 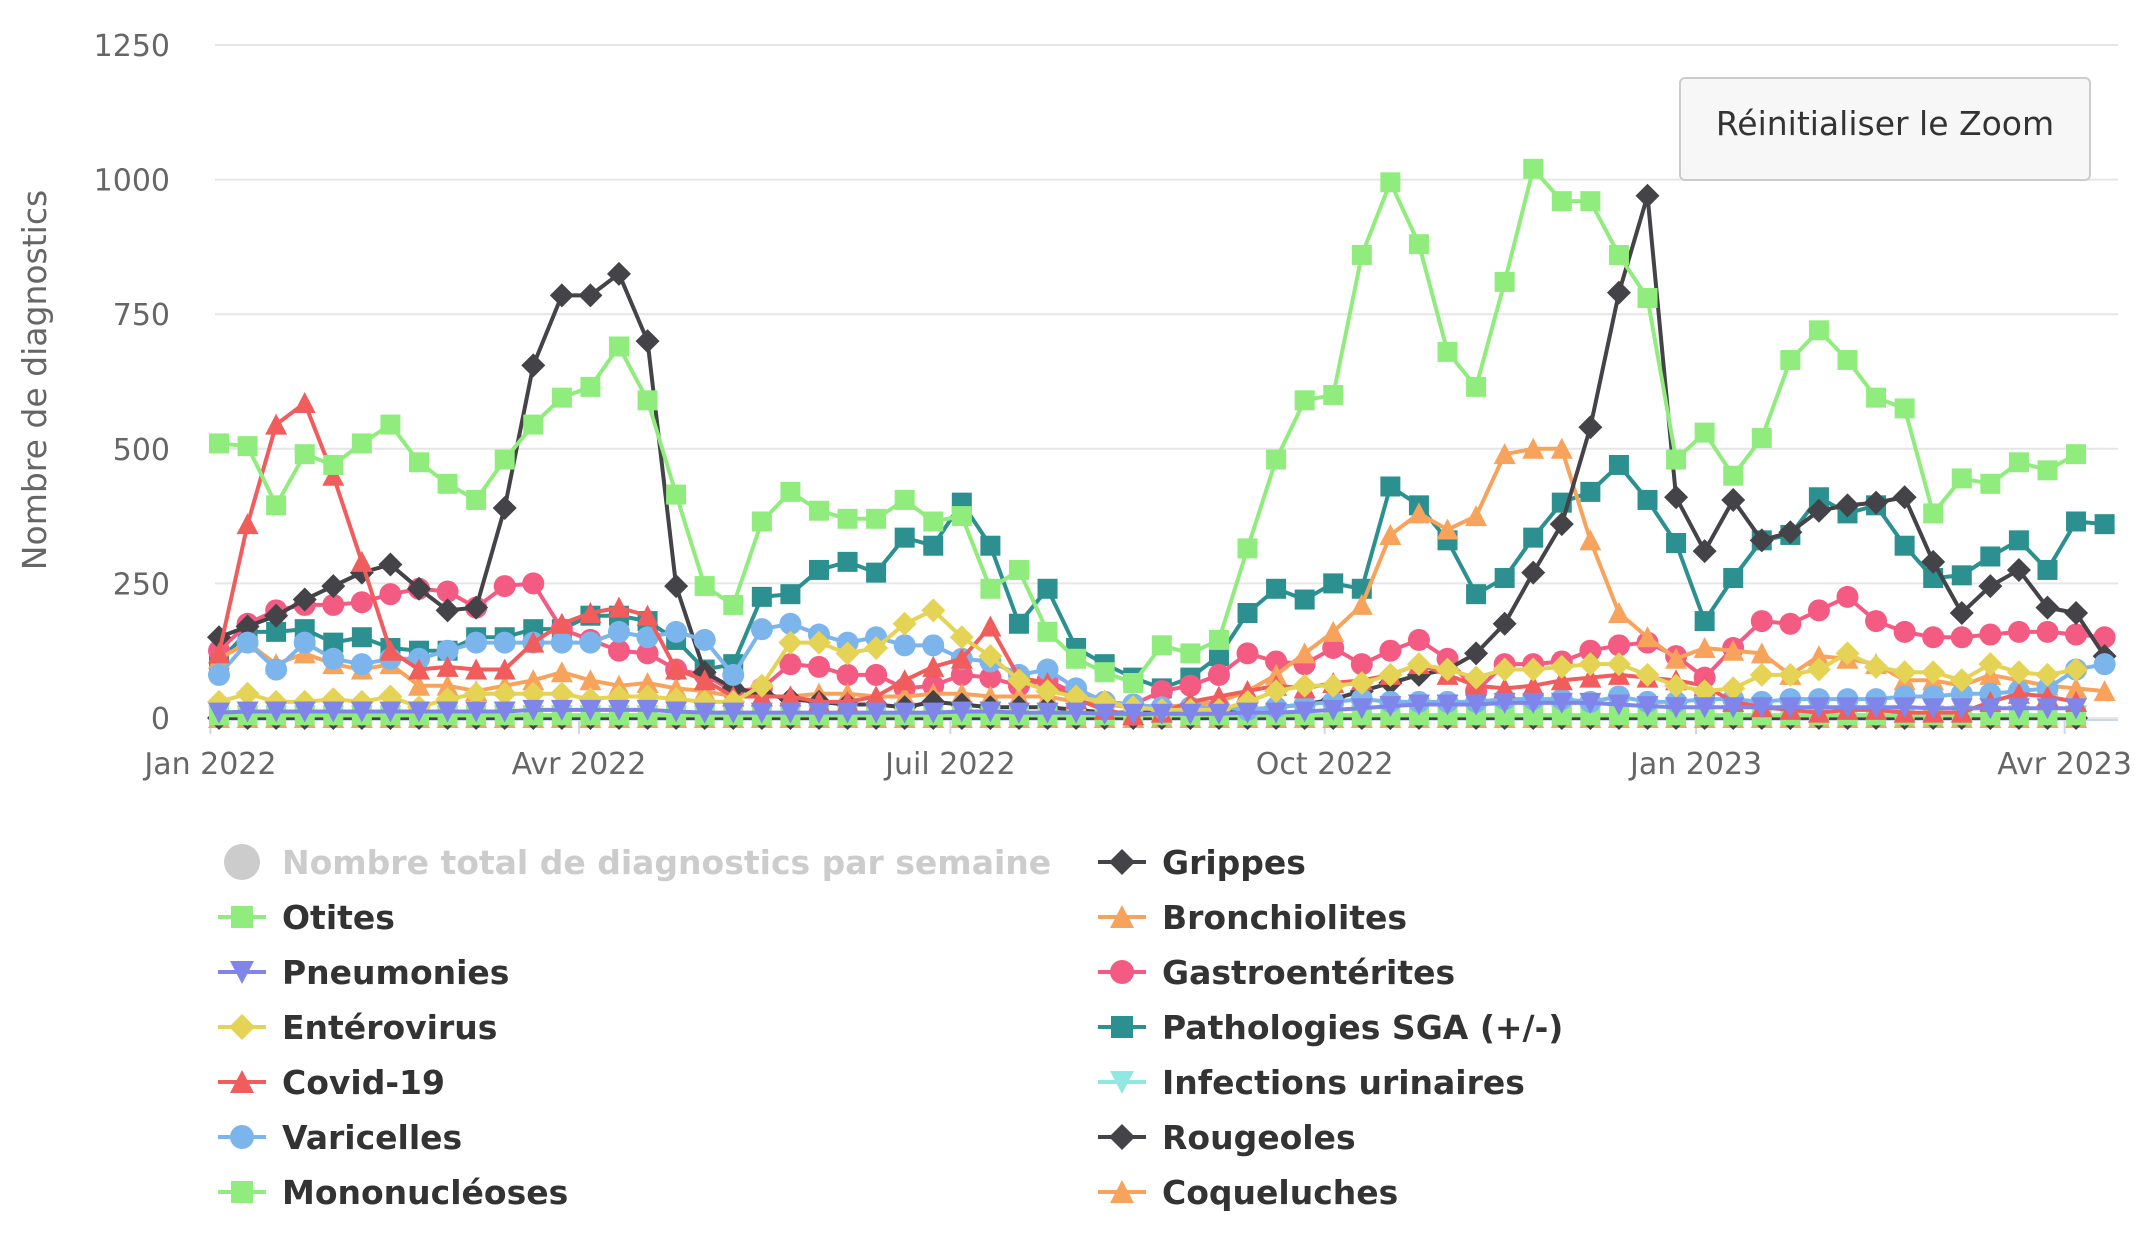 I want to click on legend-item: Infections urinaires, so click(x=1311, y=1082).